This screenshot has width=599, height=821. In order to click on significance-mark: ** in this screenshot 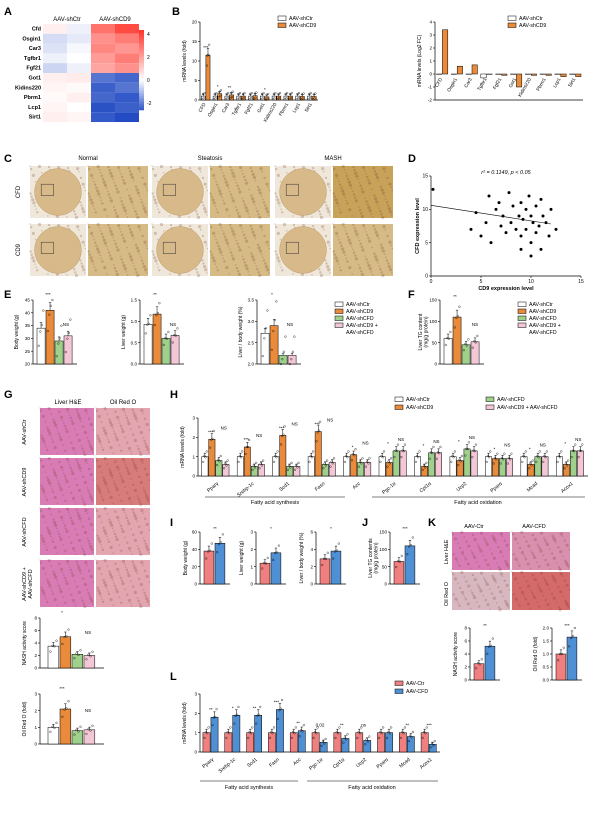, I will do `click(455, 296)`.